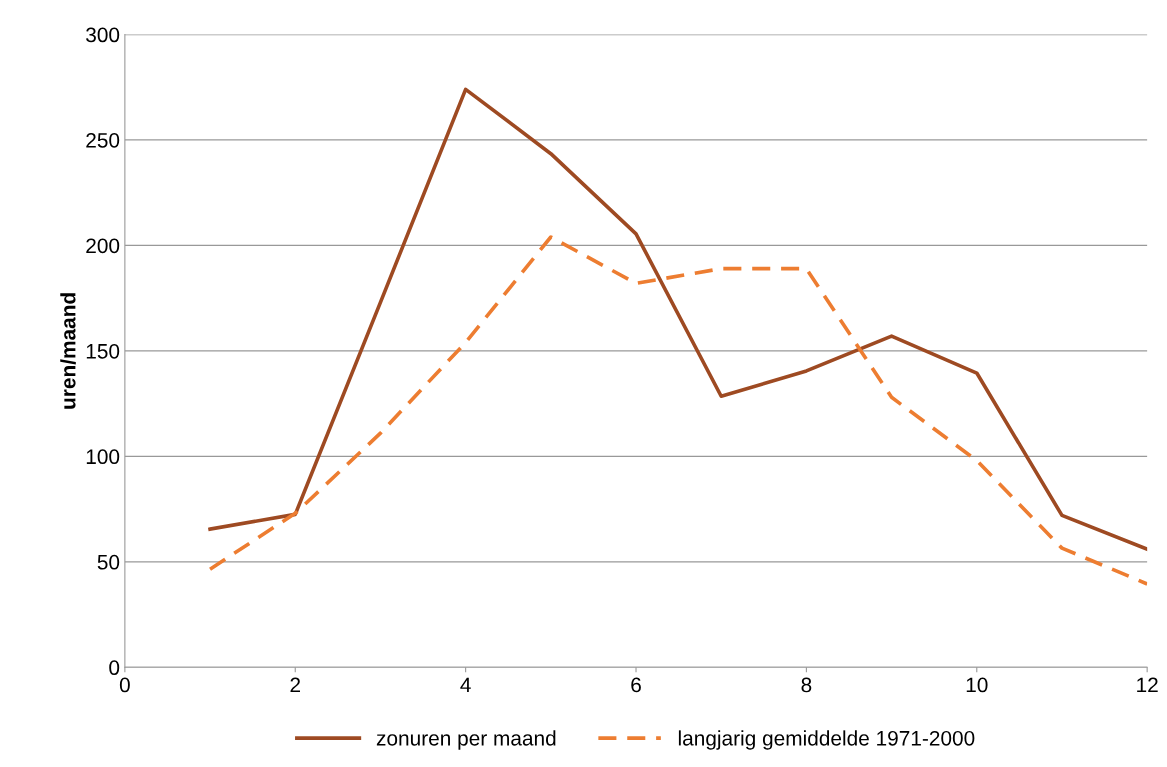 Image resolution: width=1167 pixels, height=767 pixels. What do you see at coordinates (295, 685) in the screenshot?
I see `x-tick-label: 2` at bounding box center [295, 685].